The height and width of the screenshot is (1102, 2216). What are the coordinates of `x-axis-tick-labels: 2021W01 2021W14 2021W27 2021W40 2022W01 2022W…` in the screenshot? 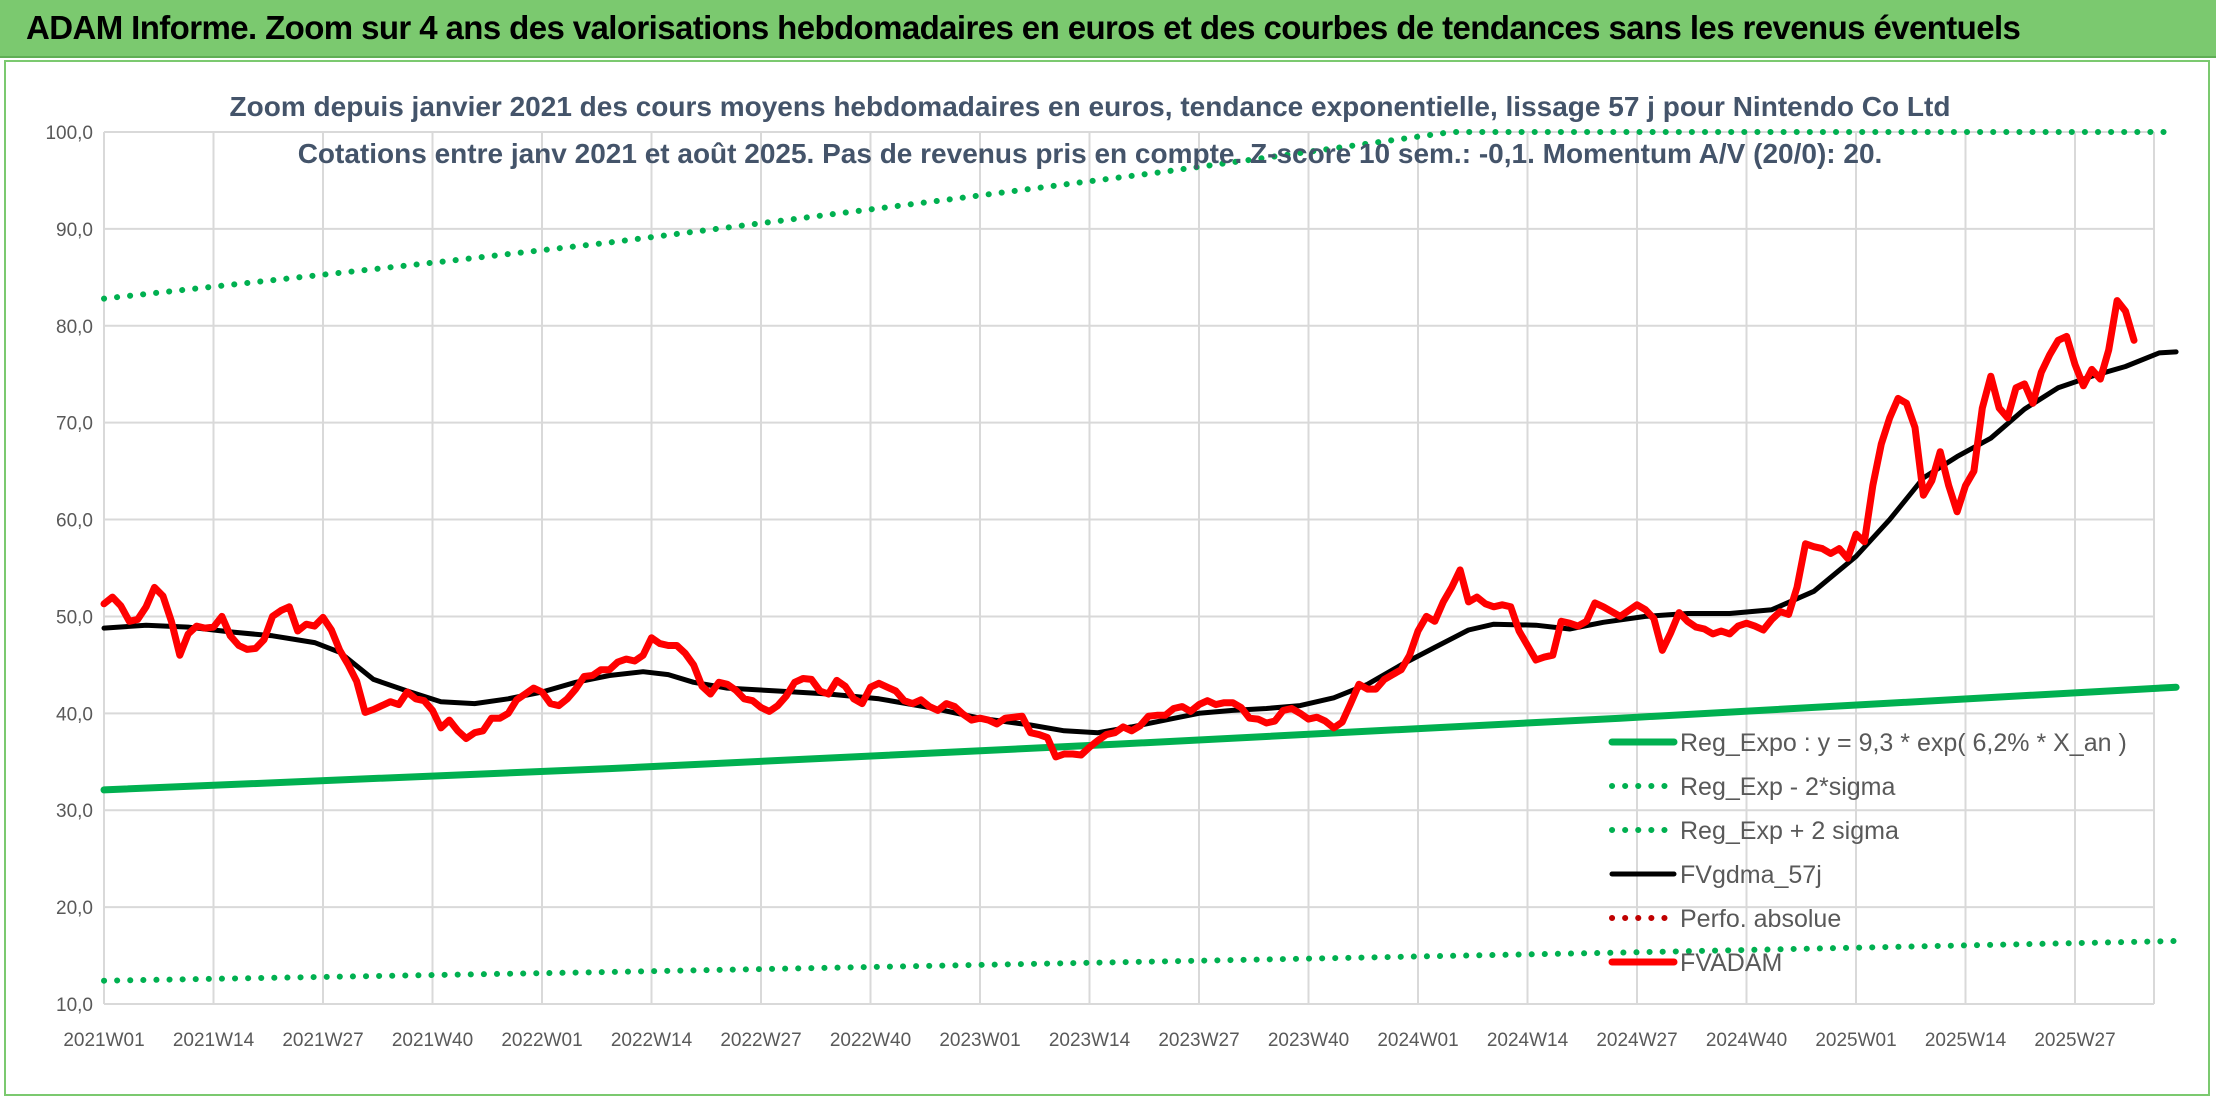 It's located at (1089, 1040).